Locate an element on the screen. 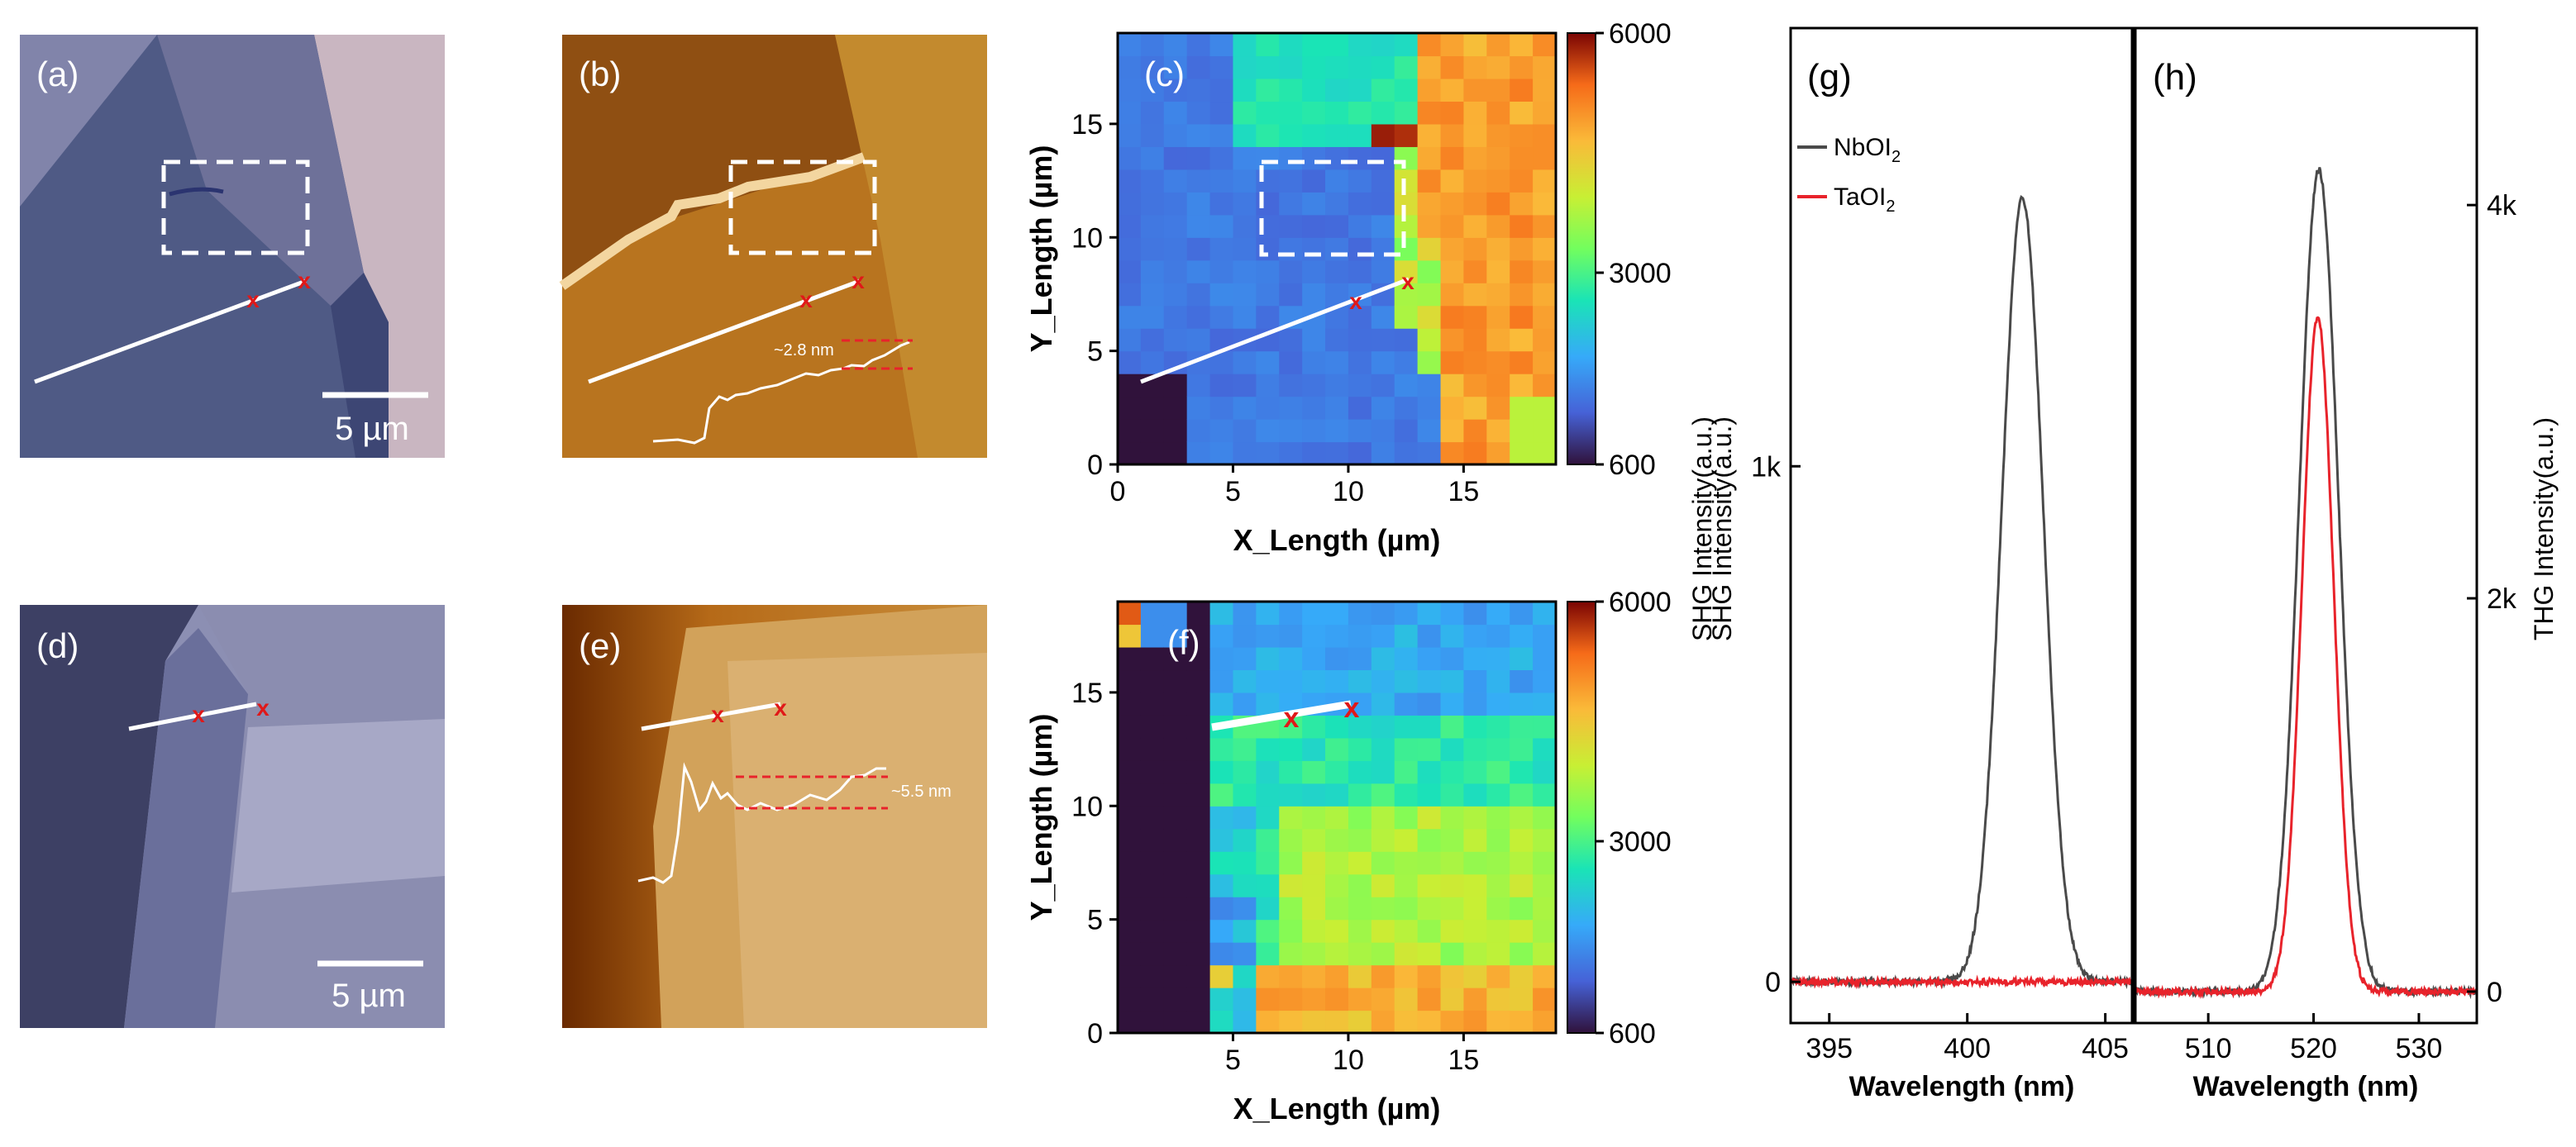 The height and width of the screenshot is (1147, 2576). x-tick-label: 395 is located at coordinates (1829, 1048).